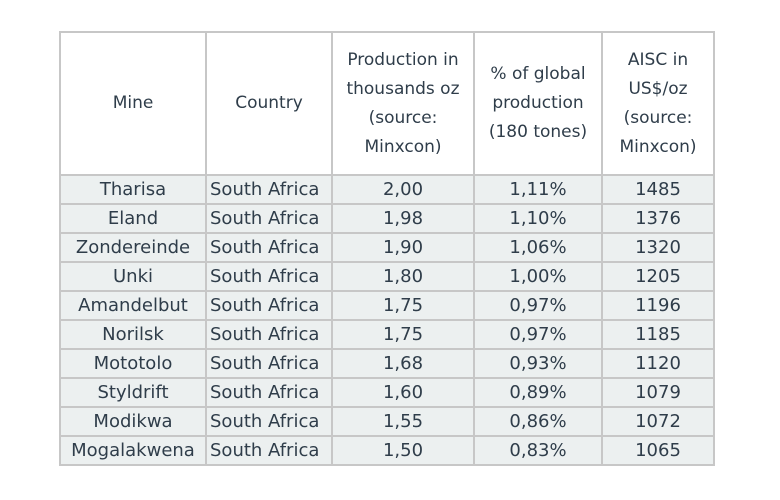 Image resolution: width=780 pixels, height=500 pixels. What do you see at coordinates (133, 218) in the screenshot?
I see `mine-cell: Eland` at bounding box center [133, 218].